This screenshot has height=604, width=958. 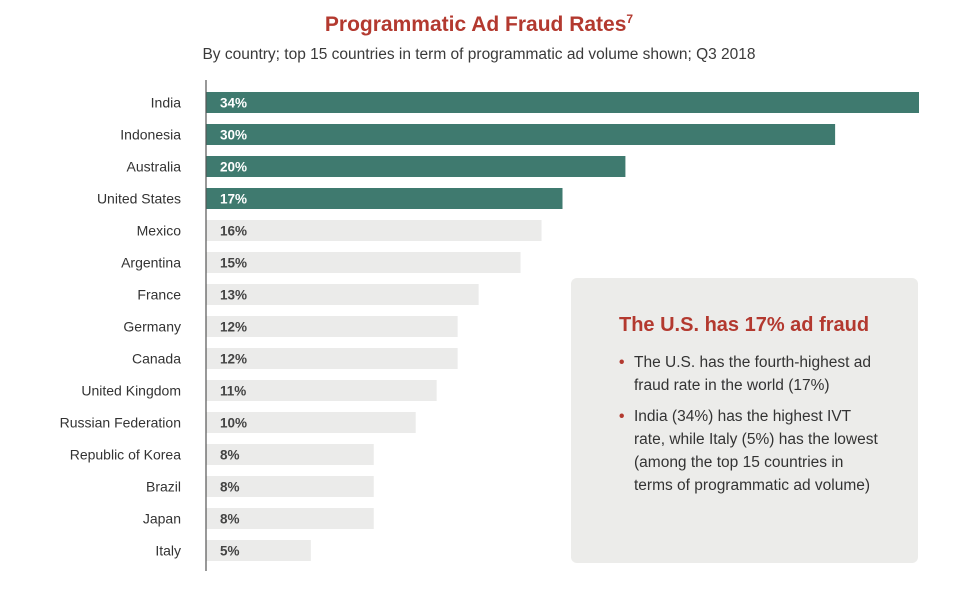 I want to click on bar-united-kingdom, so click(x=321, y=390).